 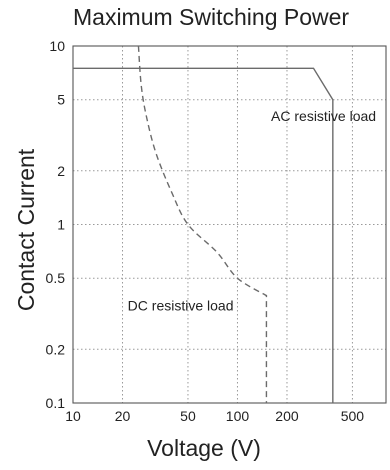 I want to click on x-tick-label: 200, so click(x=287, y=416).